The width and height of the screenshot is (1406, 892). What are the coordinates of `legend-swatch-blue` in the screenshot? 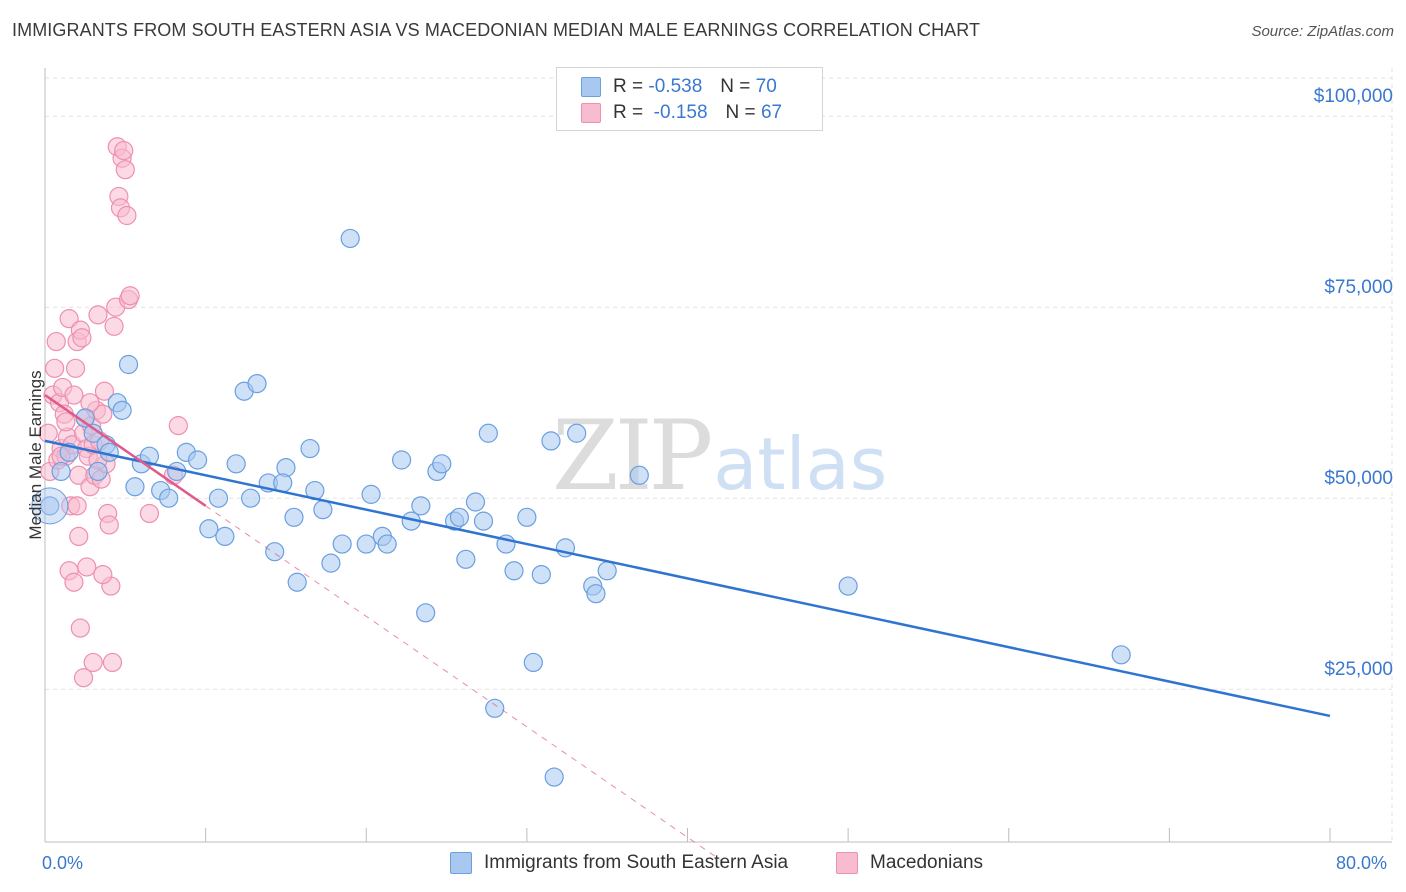 It's located at (591, 87).